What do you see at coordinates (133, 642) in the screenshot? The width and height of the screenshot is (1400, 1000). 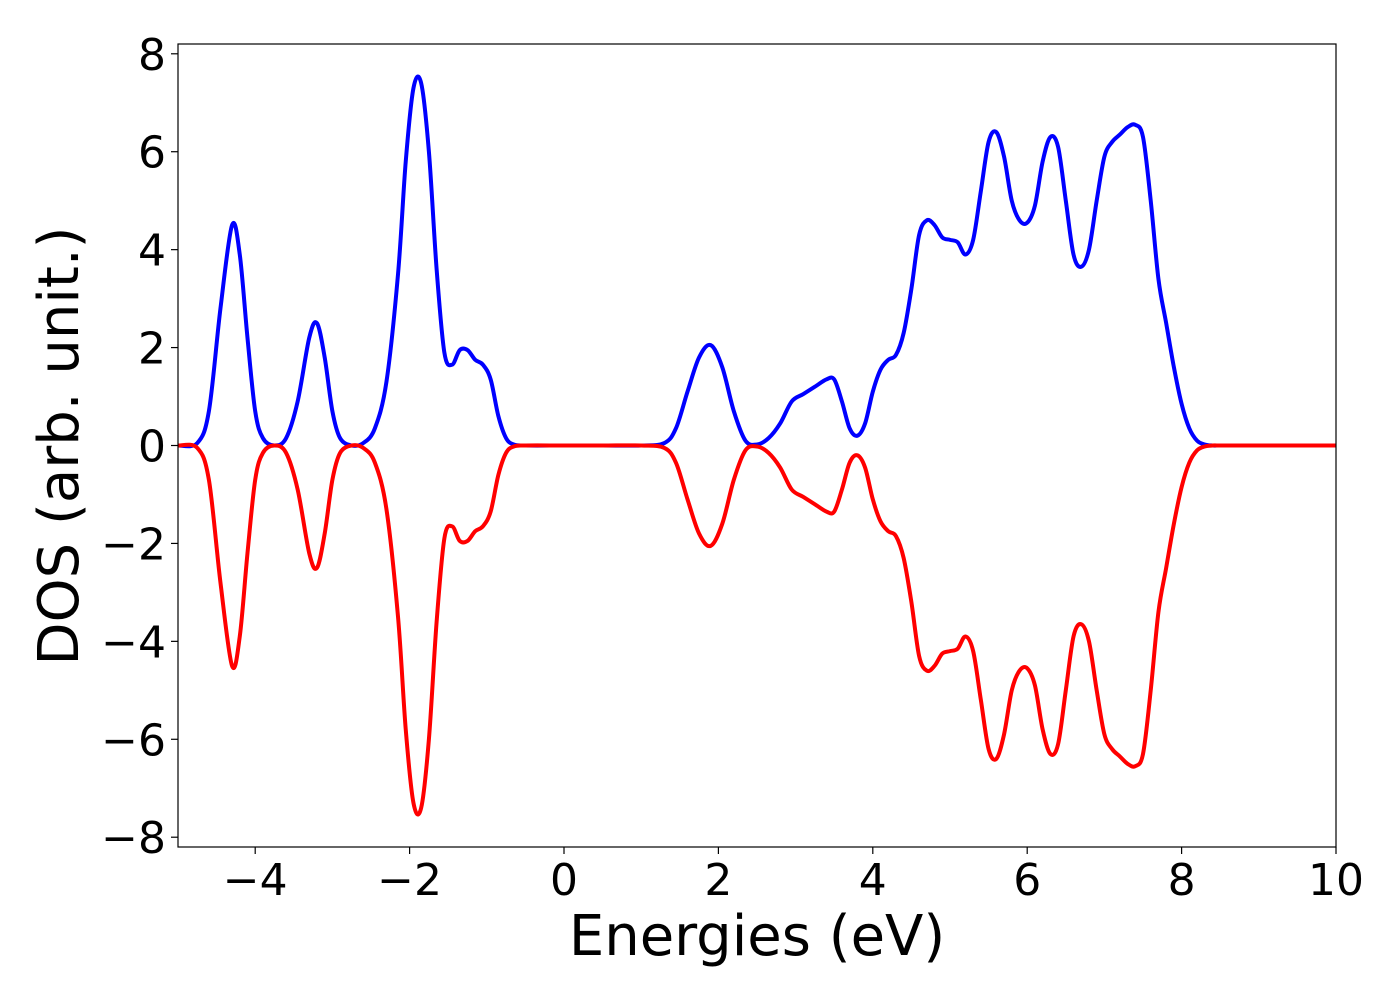 I see `y-tick-label: −4` at bounding box center [133, 642].